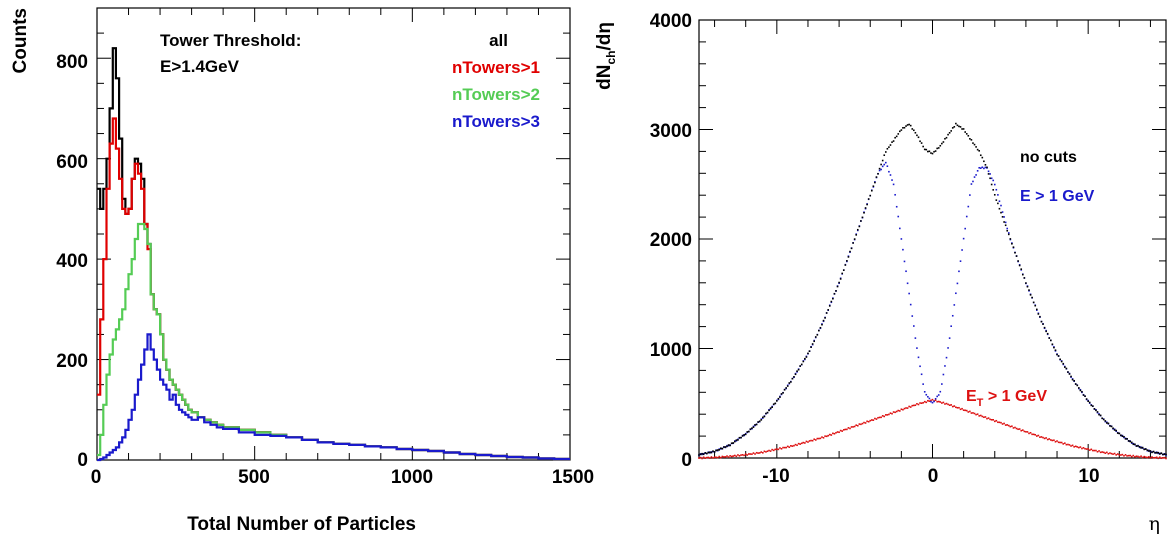 The width and height of the screenshot is (1172, 538). Describe the element at coordinates (82, 460) in the screenshot. I see `left-y-tick-label-0: 0` at that location.